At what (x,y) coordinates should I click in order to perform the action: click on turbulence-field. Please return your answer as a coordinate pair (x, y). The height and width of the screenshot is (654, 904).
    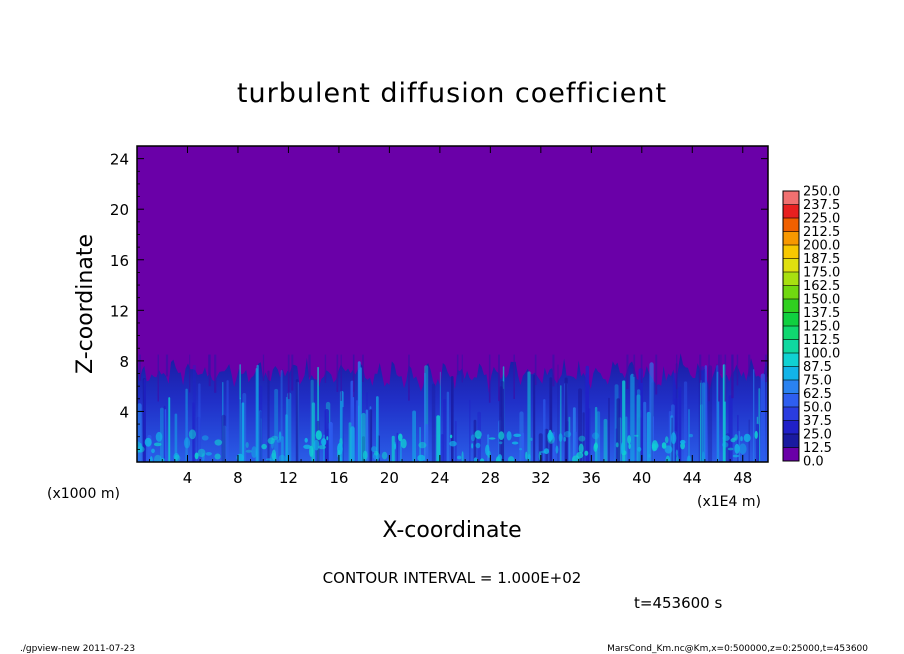
    Looking at the image, I should click on (452, 407).